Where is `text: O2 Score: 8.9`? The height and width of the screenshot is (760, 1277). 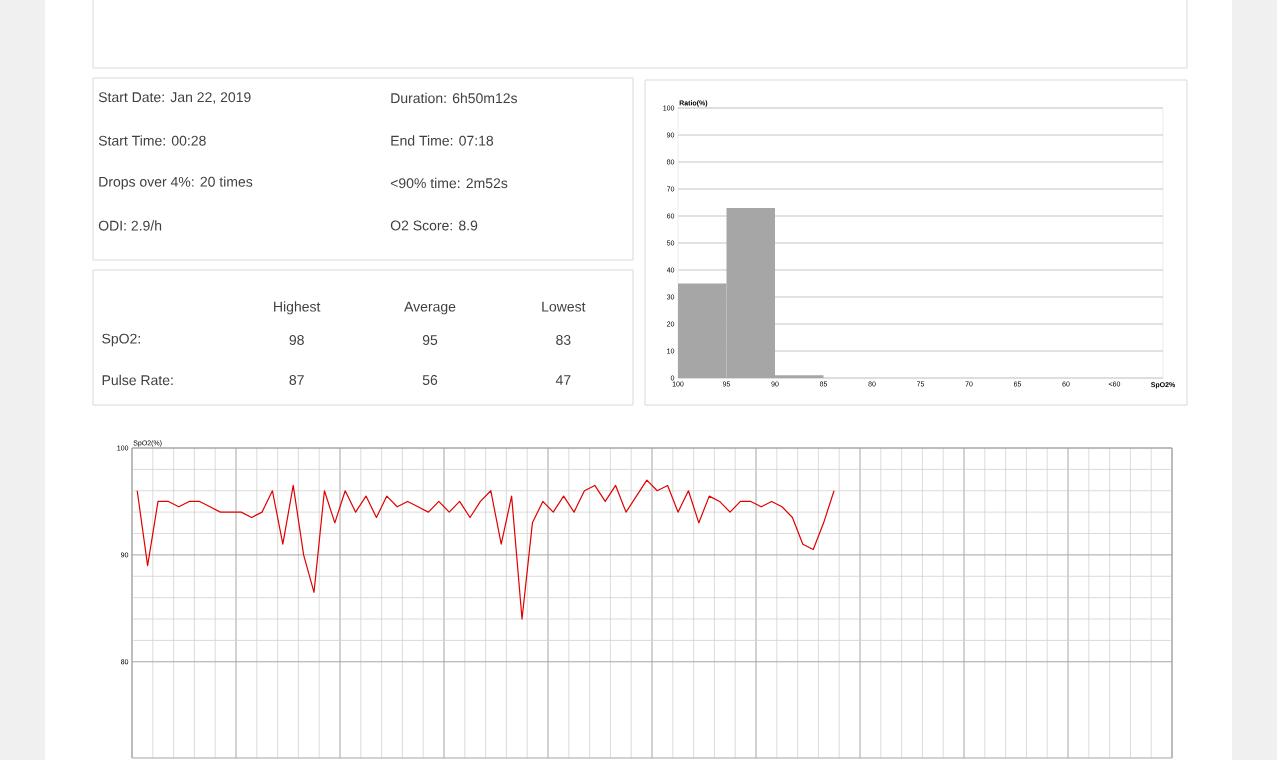 text: O2 Score: 8.9 is located at coordinates (434, 225).